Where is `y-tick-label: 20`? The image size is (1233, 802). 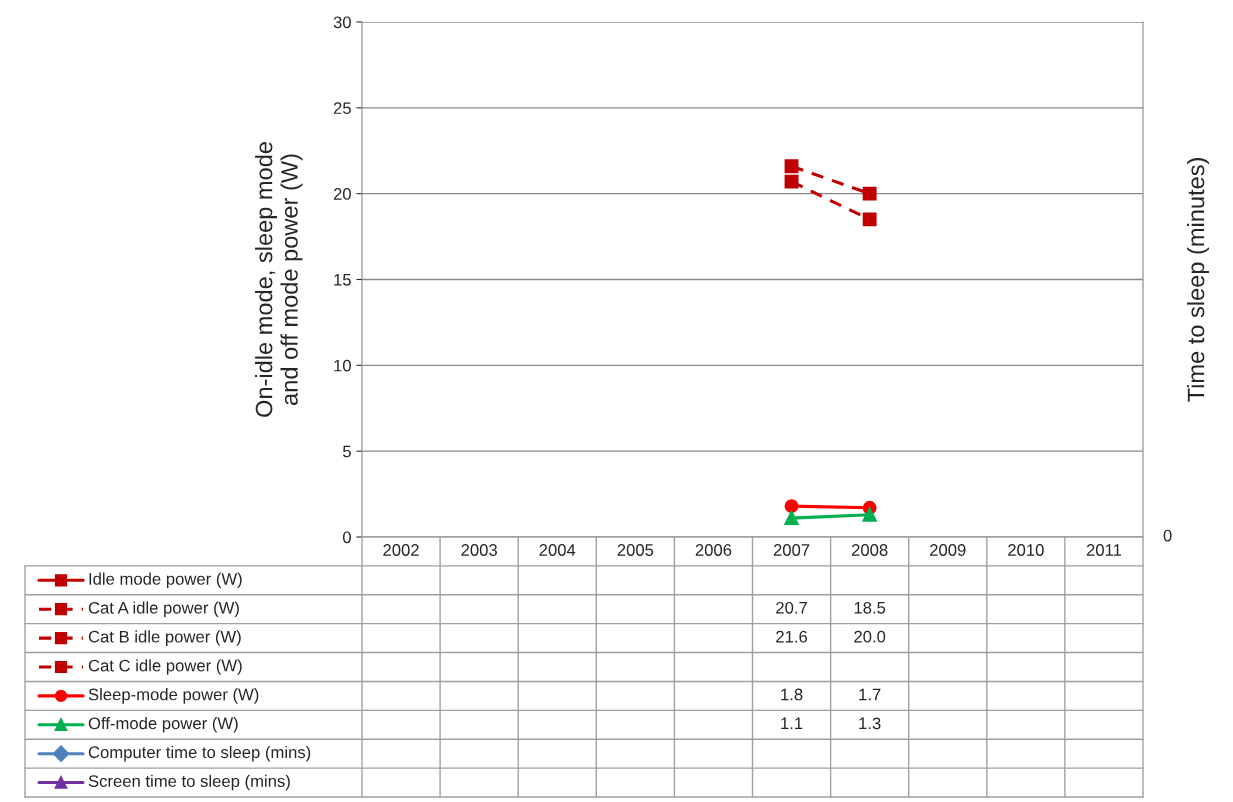
y-tick-label: 20 is located at coordinates (342, 194).